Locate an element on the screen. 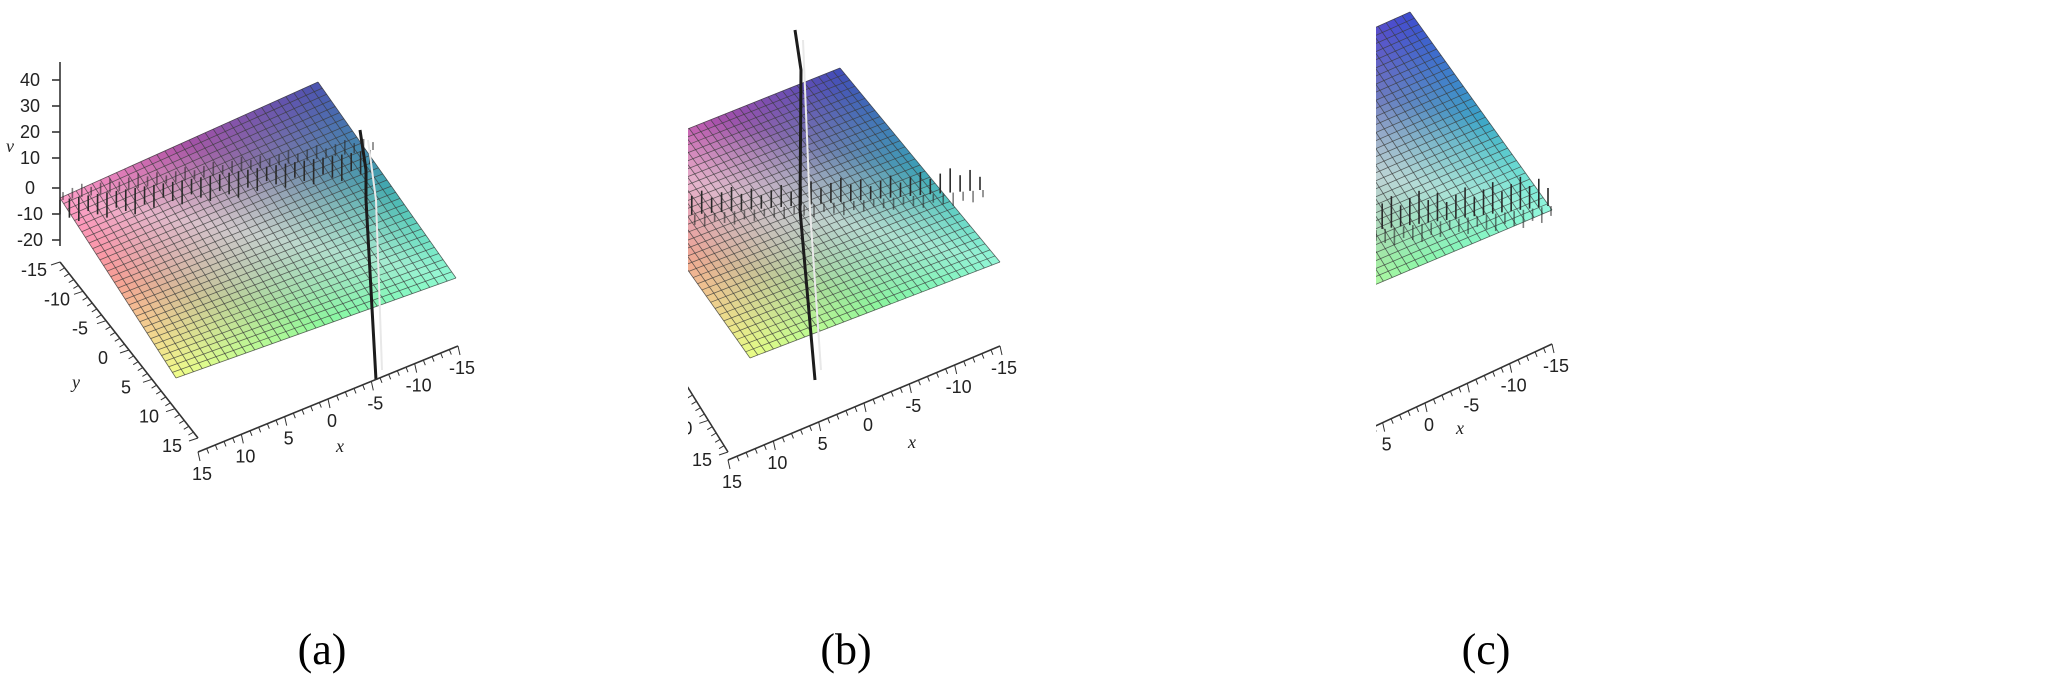 The width and height of the screenshot is (2066, 696). caption-a: (a) is located at coordinates (322, 649).